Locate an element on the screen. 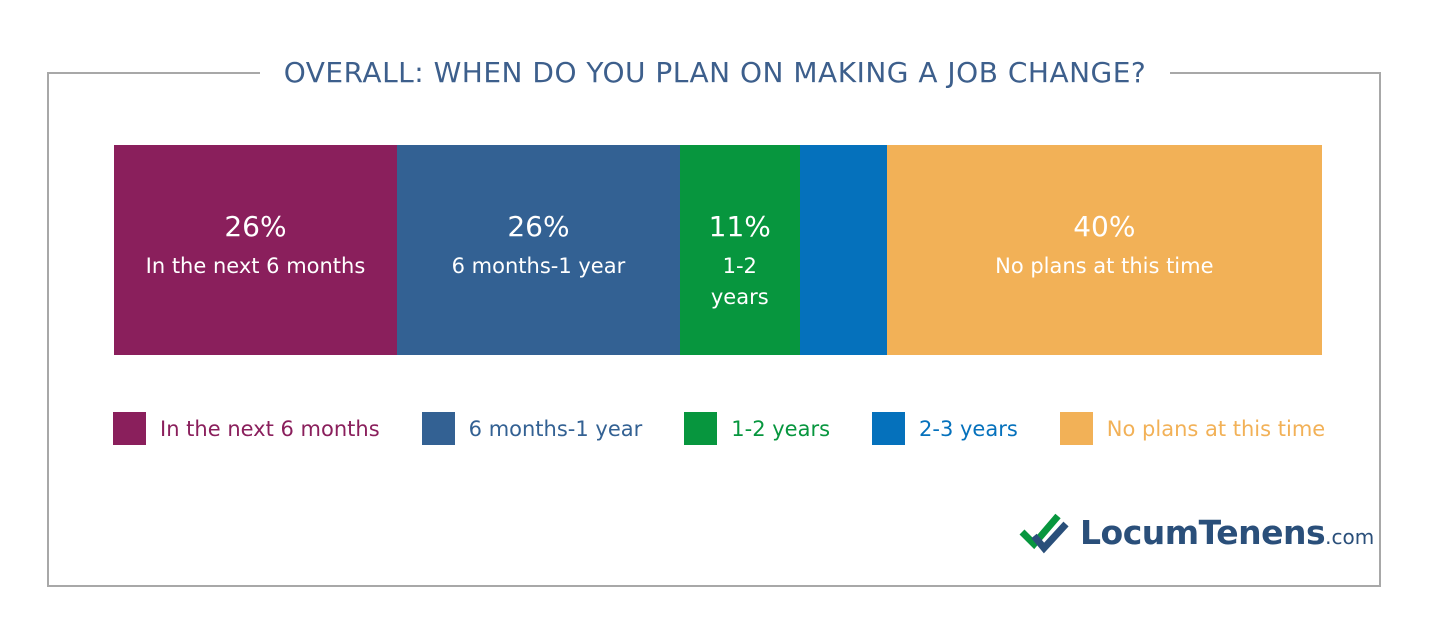 This screenshot has width=1430, height=641. legend-label: 6 months-1 year is located at coordinates (555, 428).